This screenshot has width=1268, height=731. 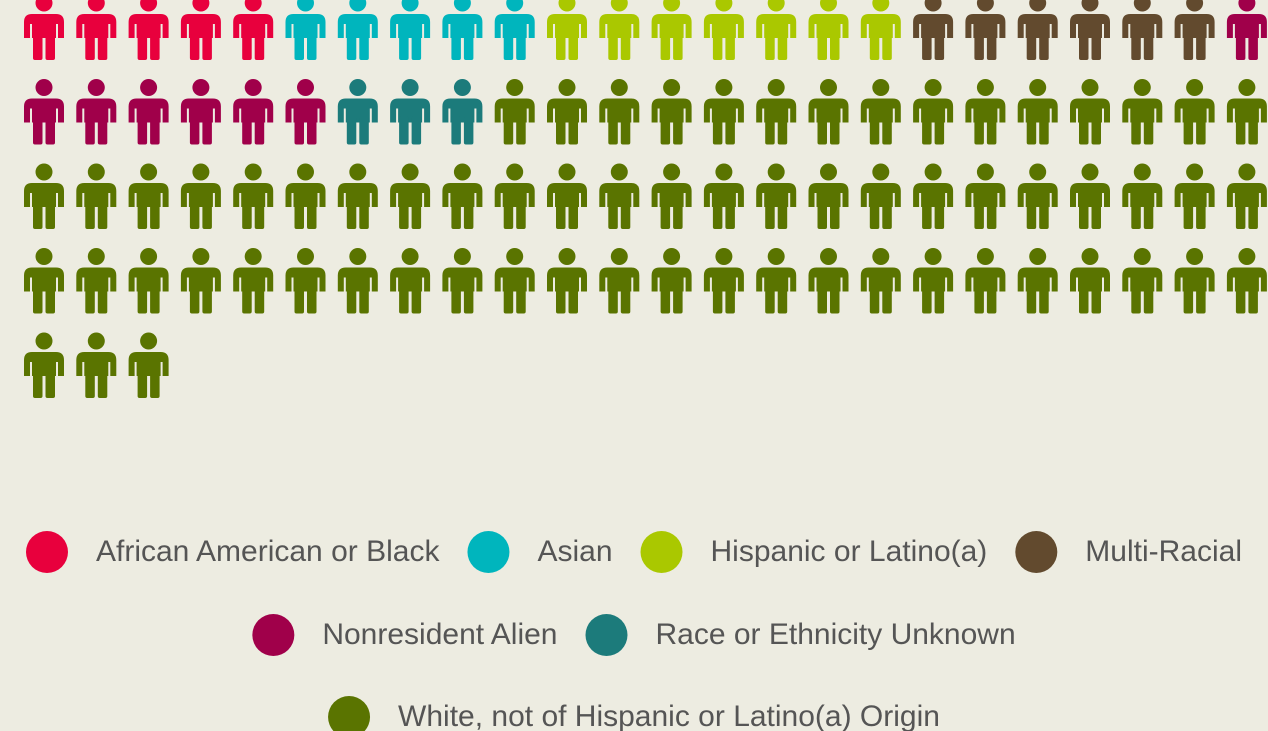 I want to click on legend-item: African American or Black, so click(x=232, y=552).